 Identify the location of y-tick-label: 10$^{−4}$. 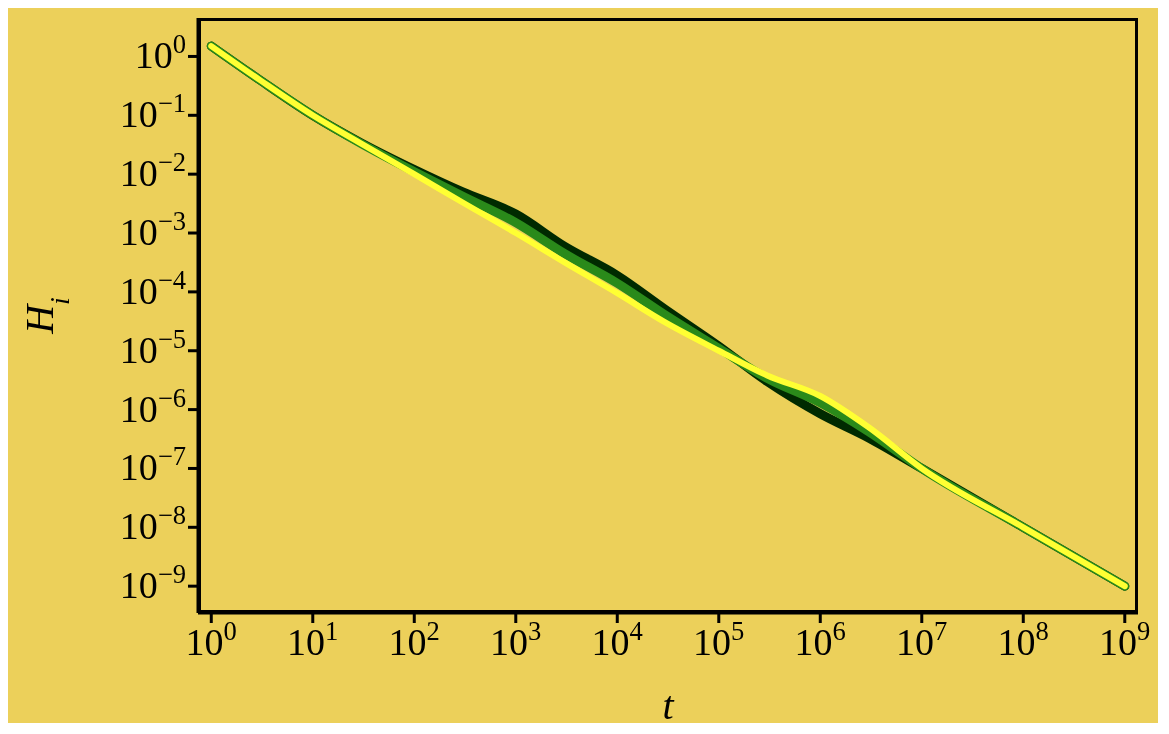
(152, 288).